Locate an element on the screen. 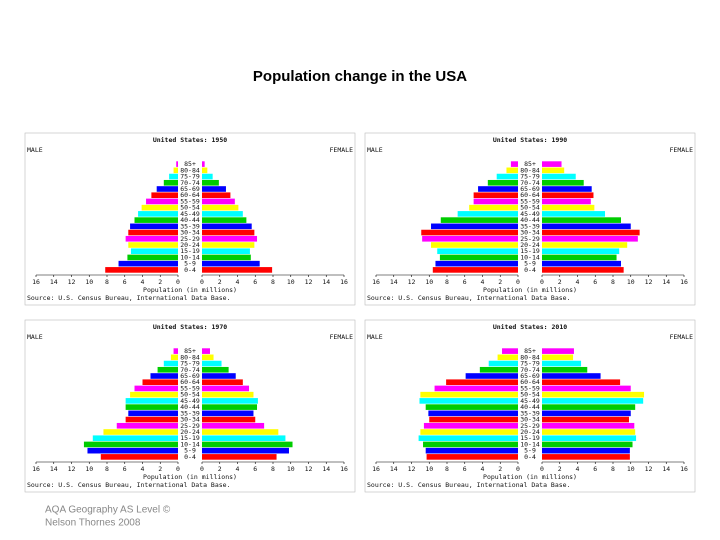  chart-title: United States: 1950 is located at coordinates (190, 140).